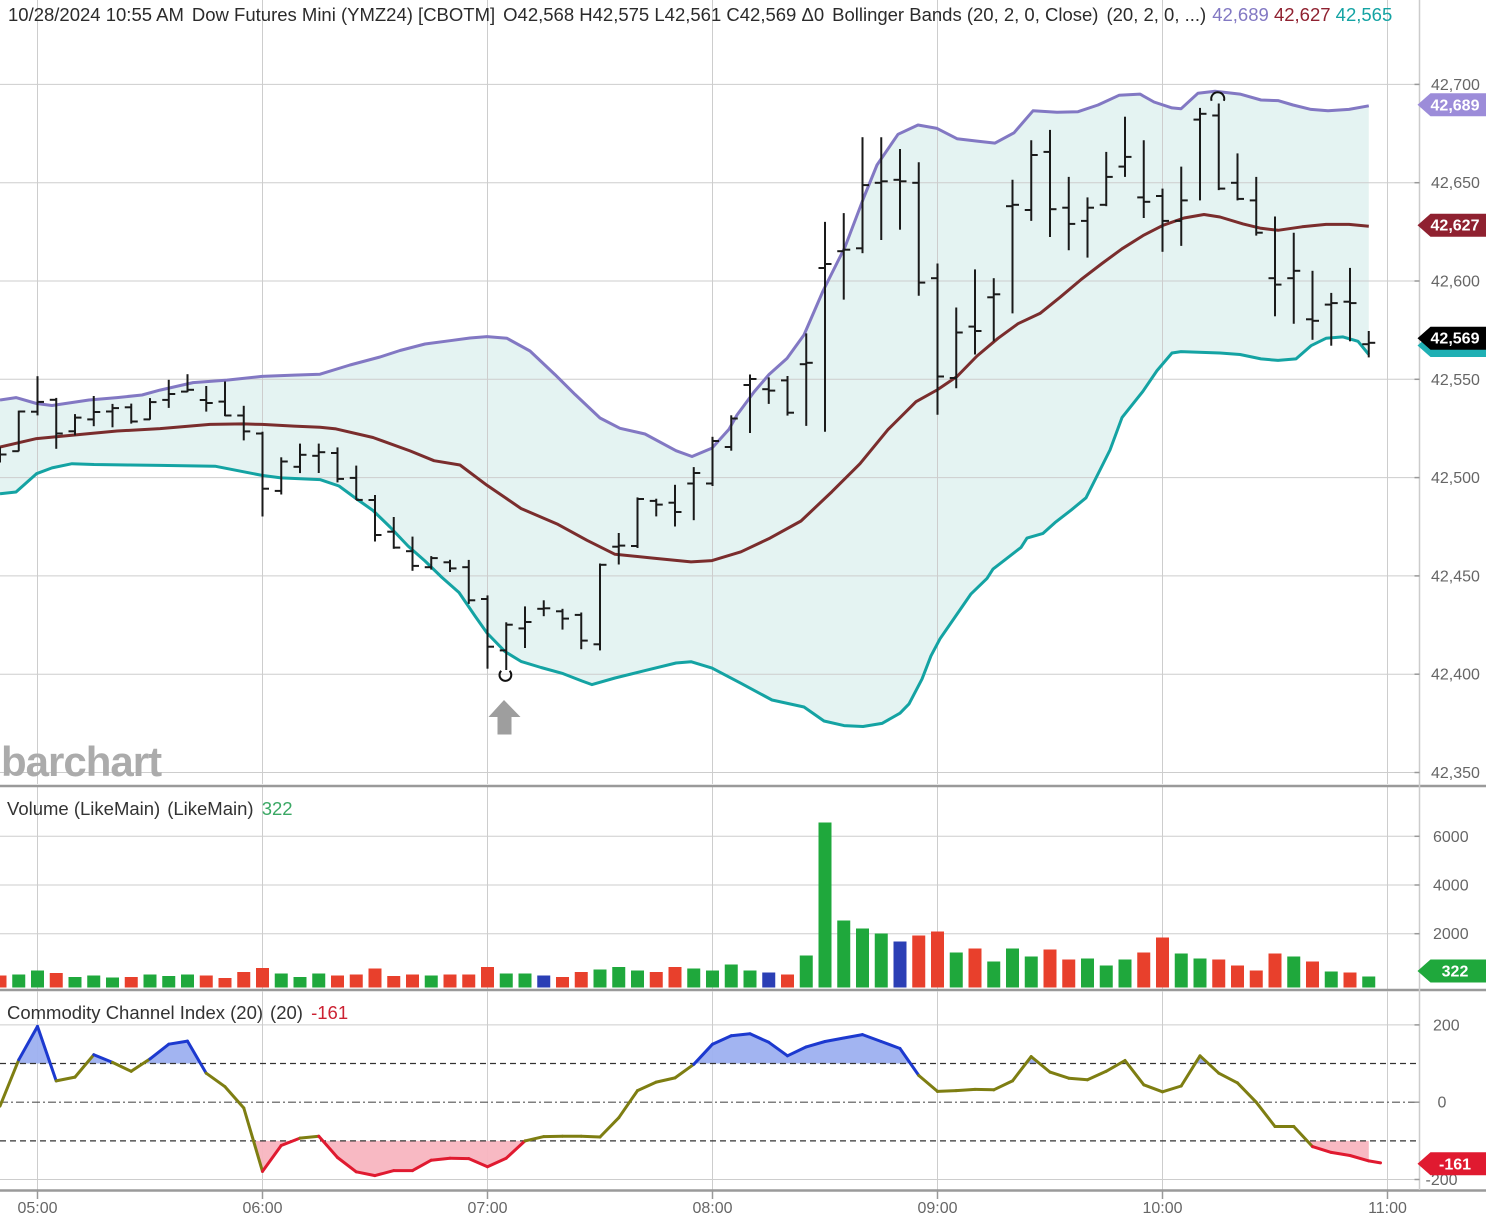  What do you see at coordinates (1387, 1208) in the screenshot?
I see `svg-text: 11:00` at bounding box center [1387, 1208].